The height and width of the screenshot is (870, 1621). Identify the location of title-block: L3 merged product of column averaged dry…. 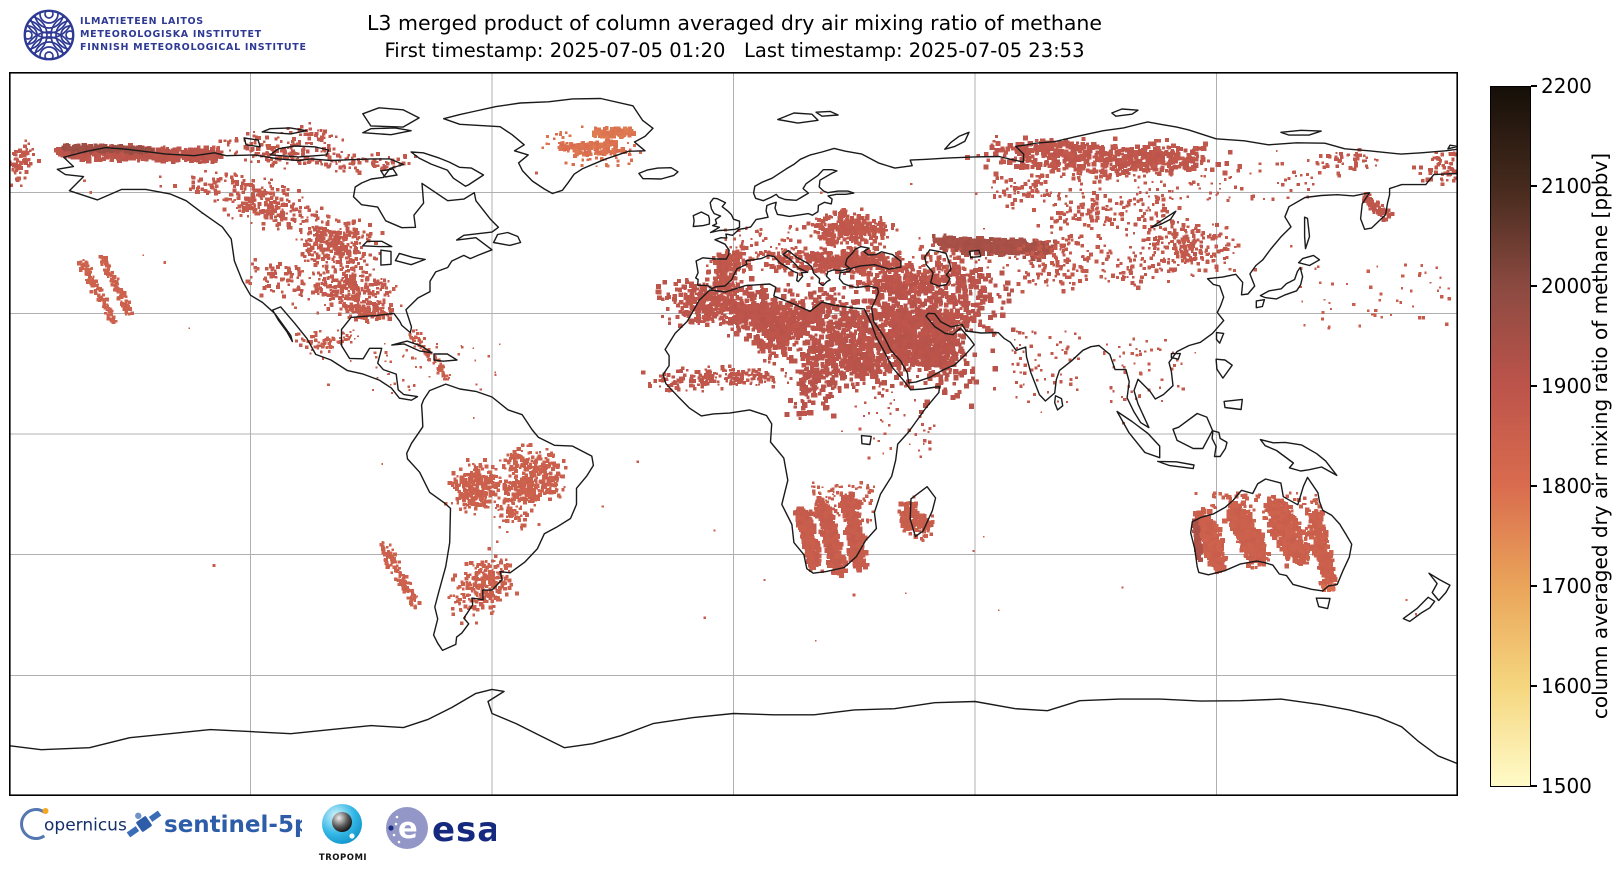
(734, 36).